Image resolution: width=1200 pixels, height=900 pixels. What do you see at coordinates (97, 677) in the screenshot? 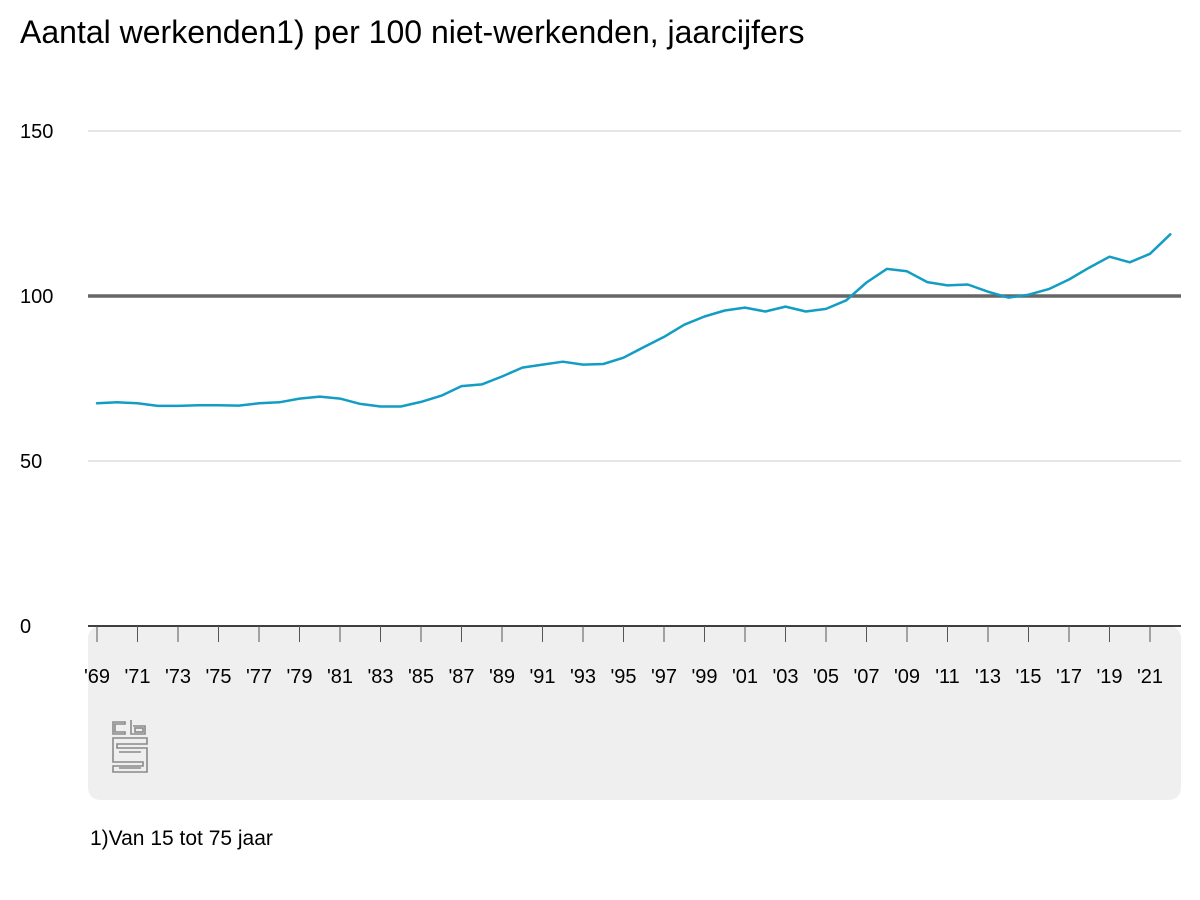
I see `x-tick-label: '69` at bounding box center [97, 677].